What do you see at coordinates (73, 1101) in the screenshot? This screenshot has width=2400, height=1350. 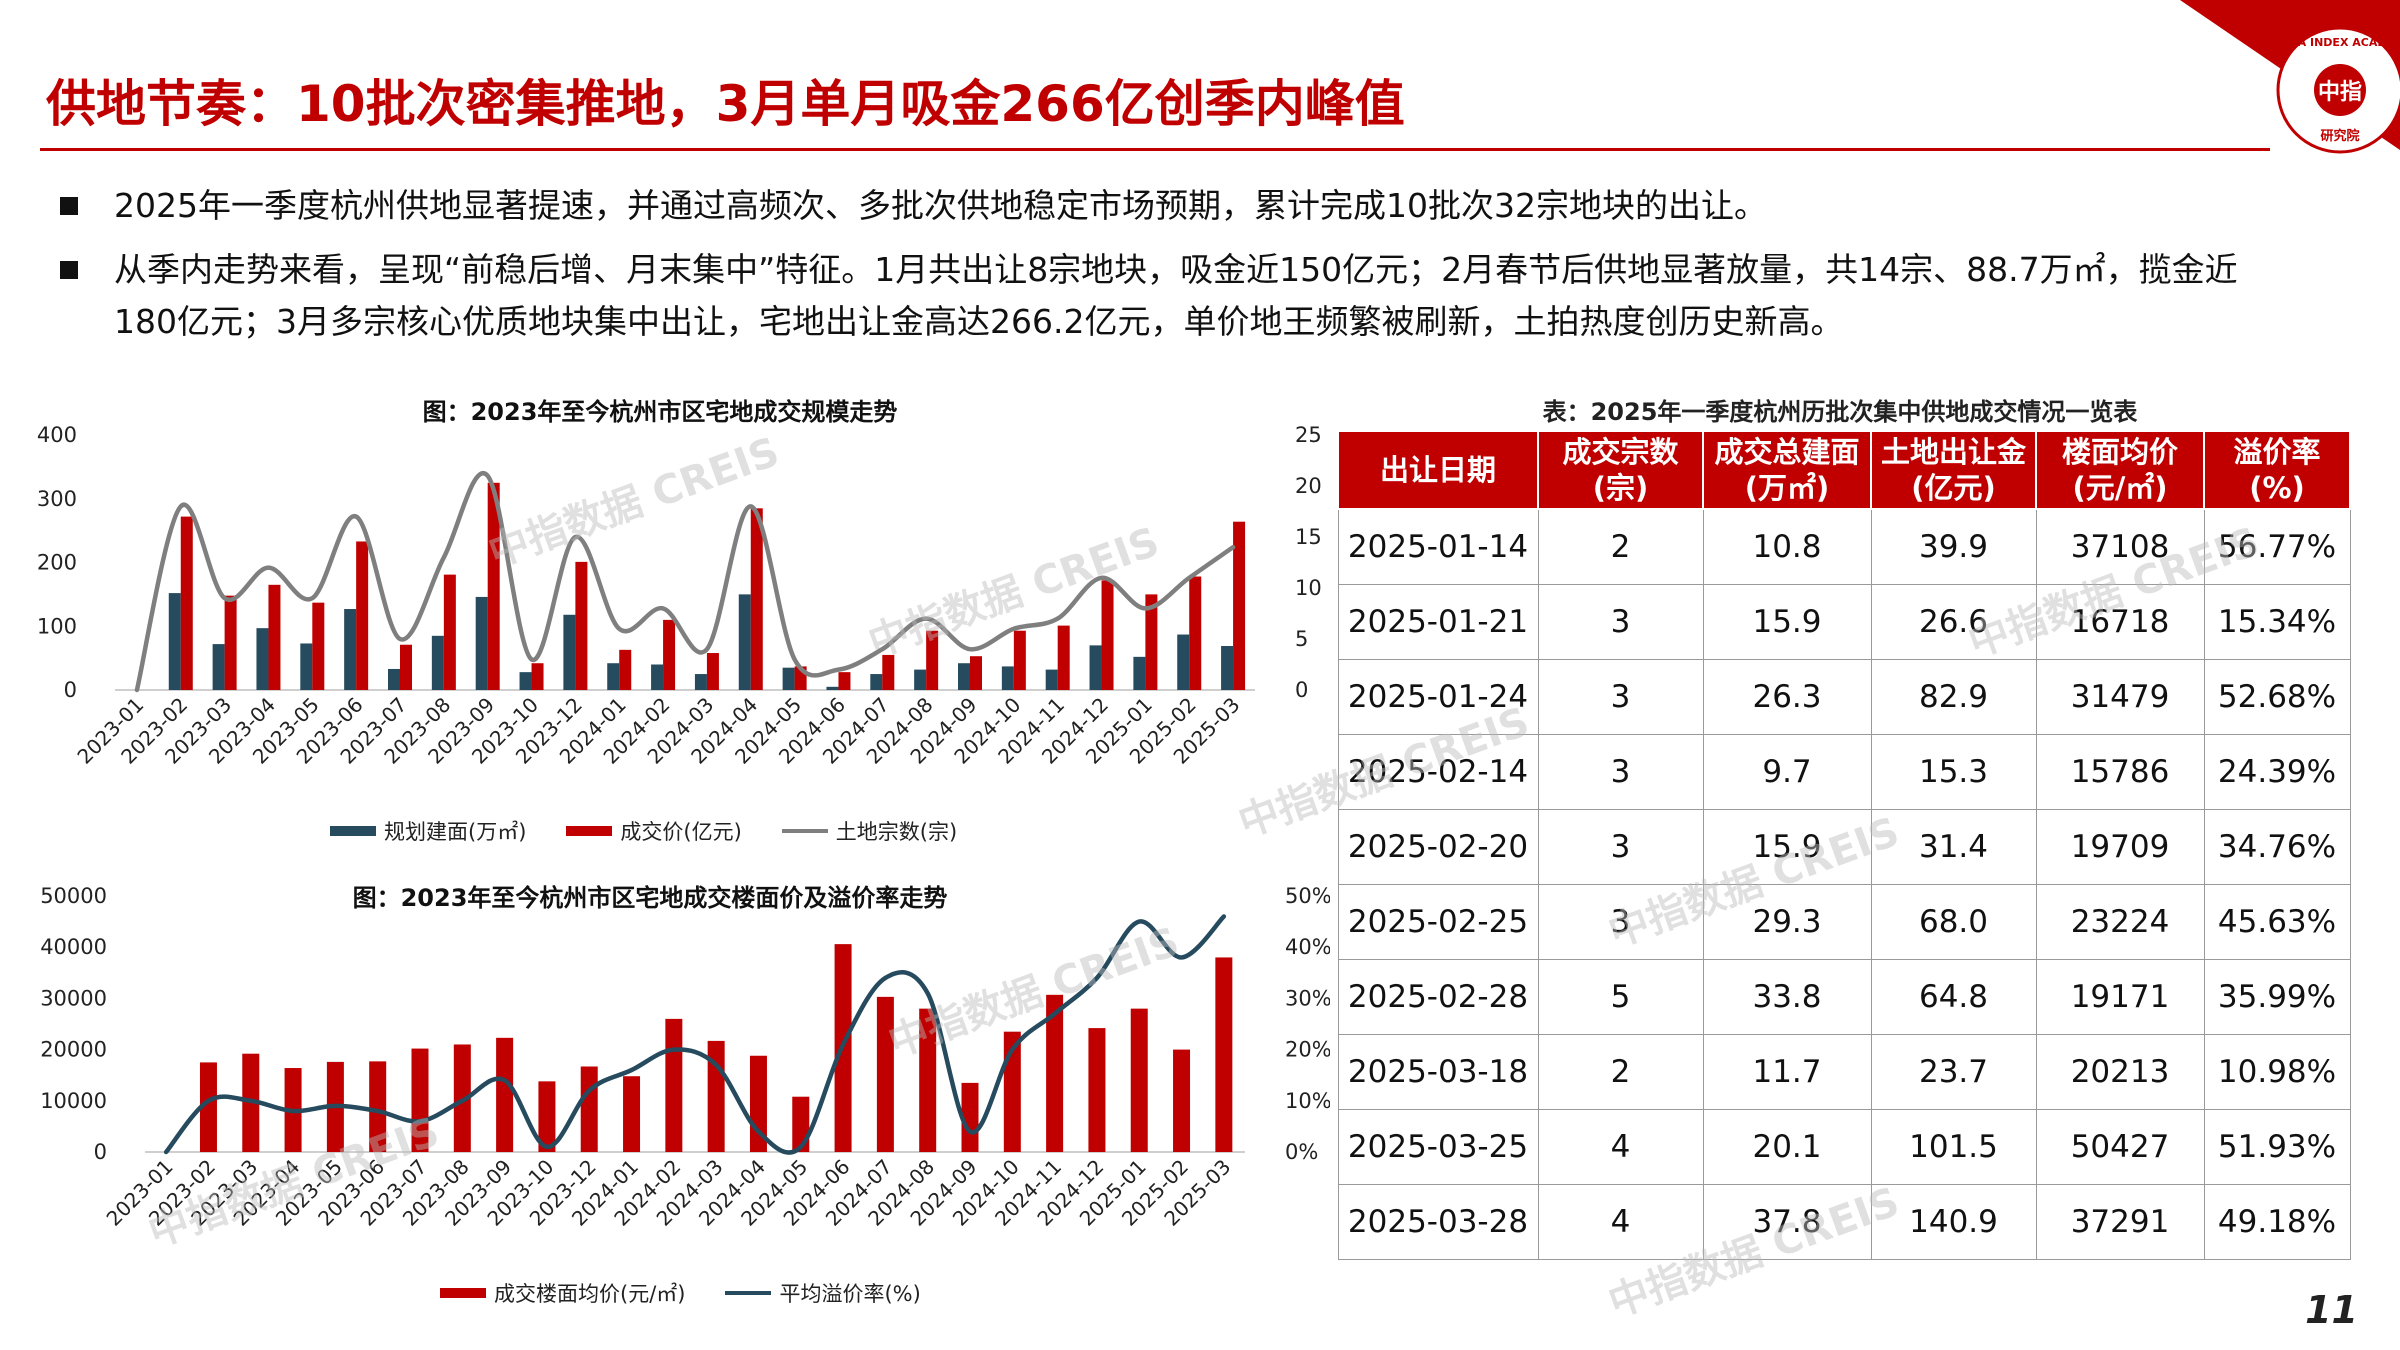 I see `y-left-tick-label: 10000` at bounding box center [73, 1101].